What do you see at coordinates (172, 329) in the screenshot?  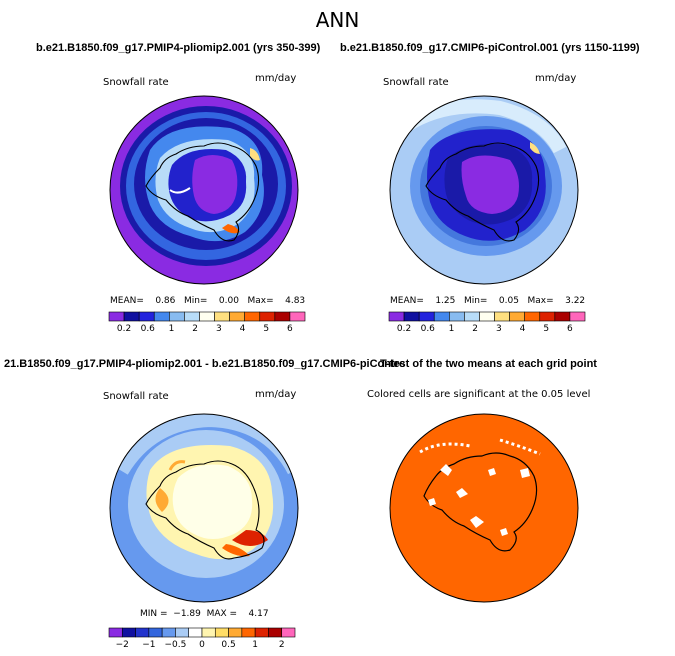 I see `panel1-colorbar-tick-label: 1` at bounding box center [172, 329].